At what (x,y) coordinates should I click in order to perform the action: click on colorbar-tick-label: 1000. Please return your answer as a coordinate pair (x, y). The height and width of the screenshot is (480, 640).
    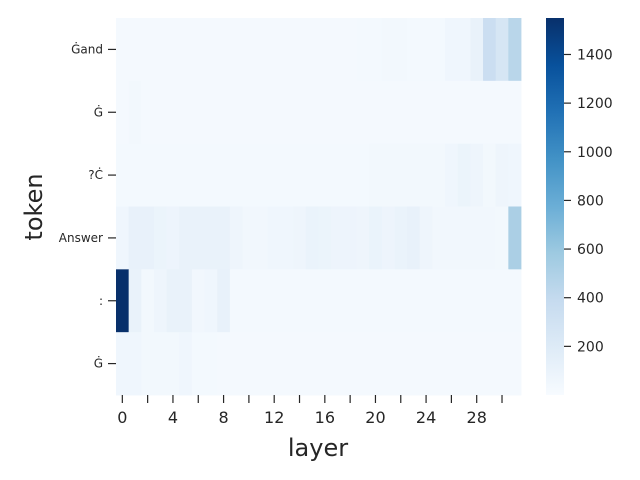
    Looking at the image, I should click on (595, 153).